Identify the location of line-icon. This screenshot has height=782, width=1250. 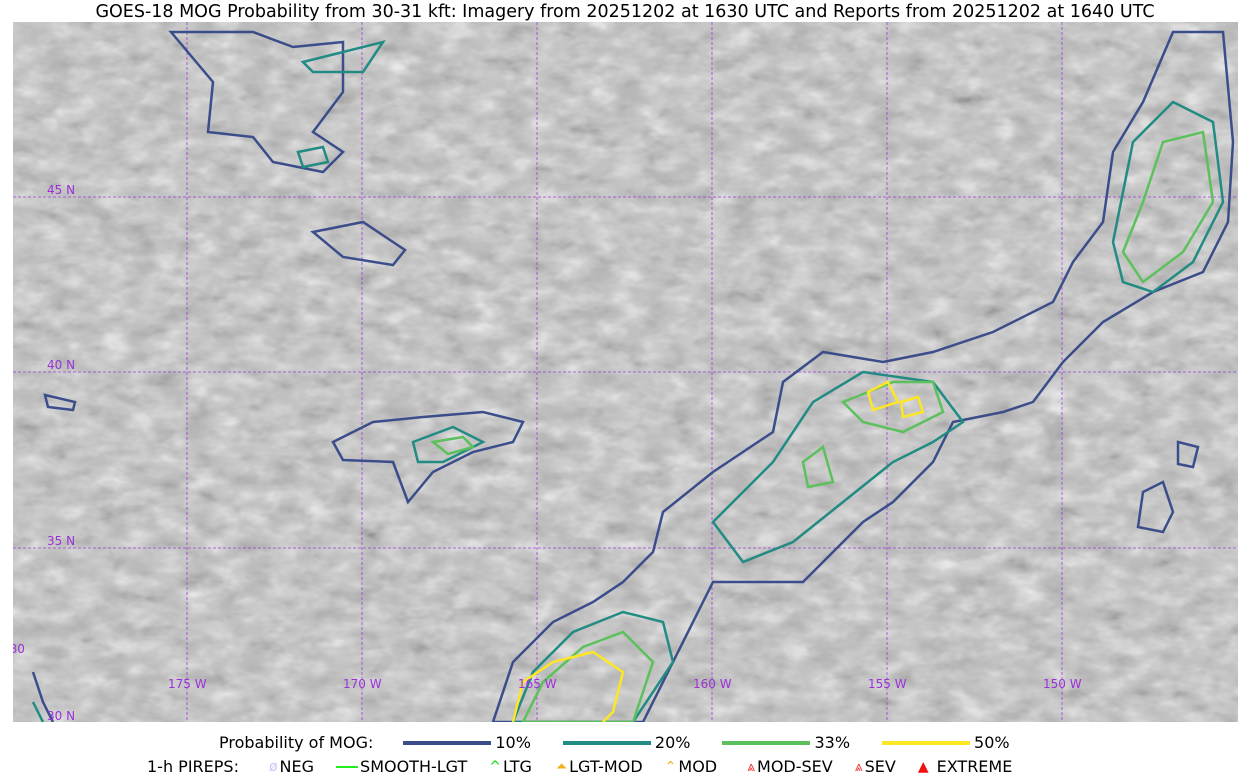
(347, 766).